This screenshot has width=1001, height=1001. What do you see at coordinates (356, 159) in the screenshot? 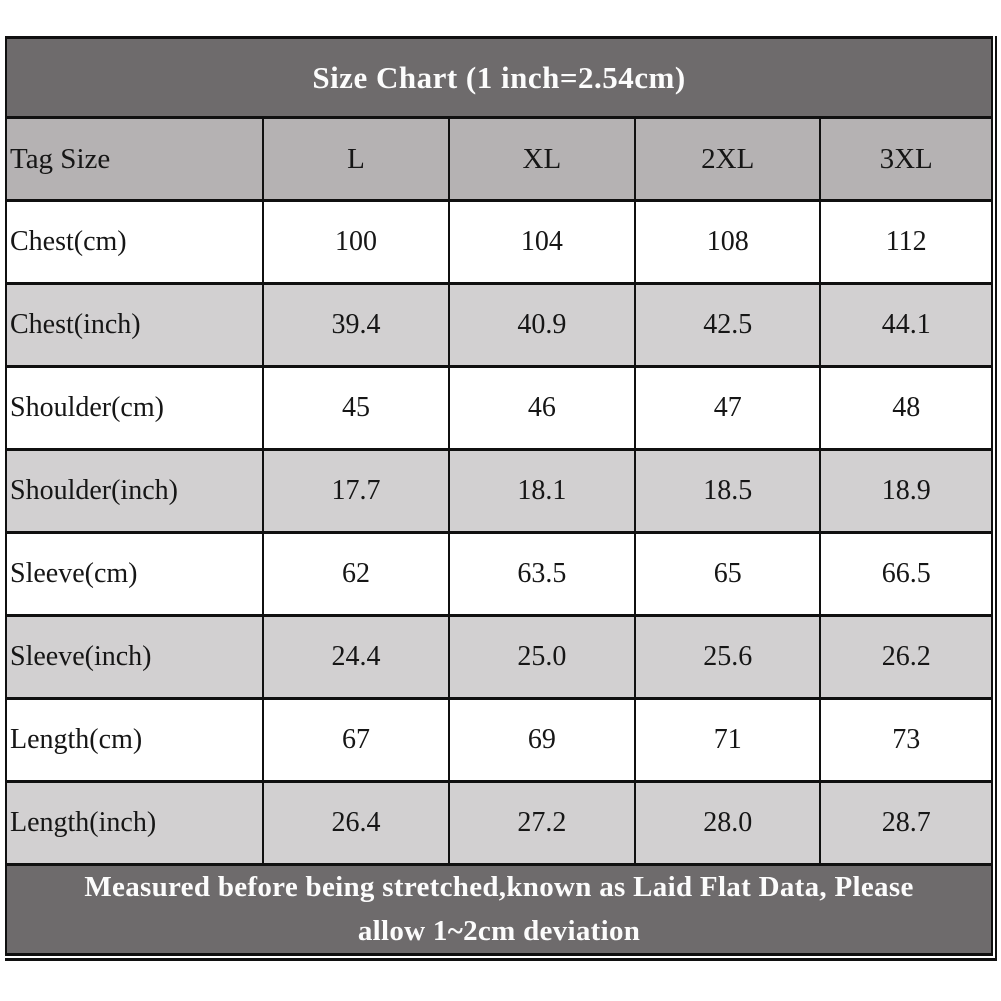
I see `column-header-l: L` at bounding box center [356, 159].